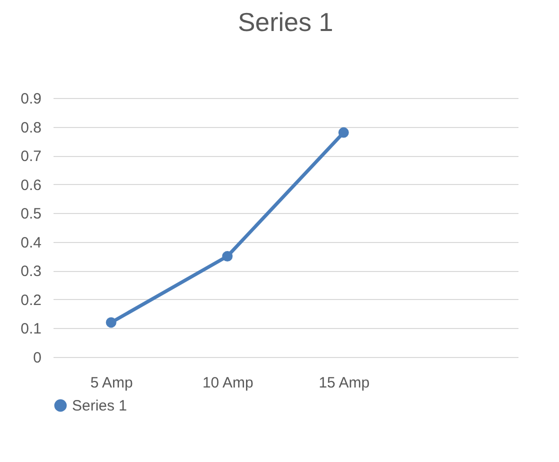 Image resolution: width=559 pixels, height=462 pixels. Describe the element at coordinates (31, 271) in the screenshot. I see `y-tick-label: 0.3` at that location.